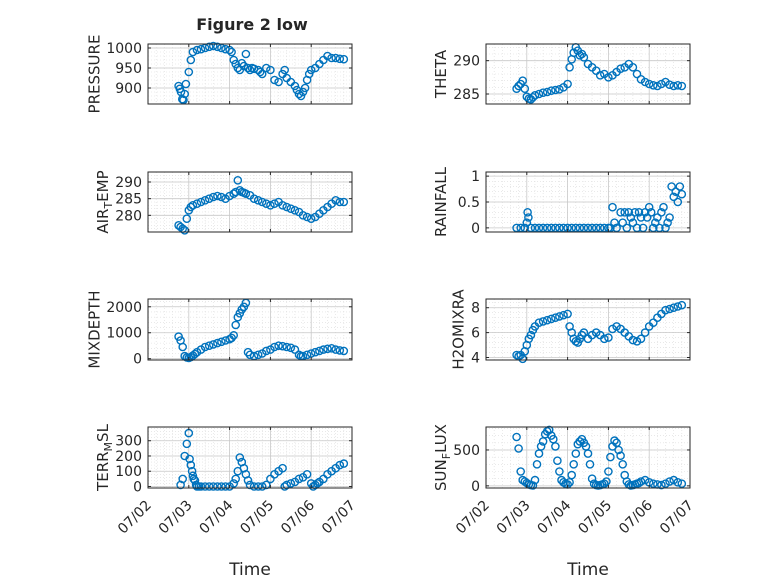 Image resolution: width=778 pixels, height=587 pixels. Describe the element at coordinates (475, 359) in the screenshot. I see `y-tick-label: 4` at that location.